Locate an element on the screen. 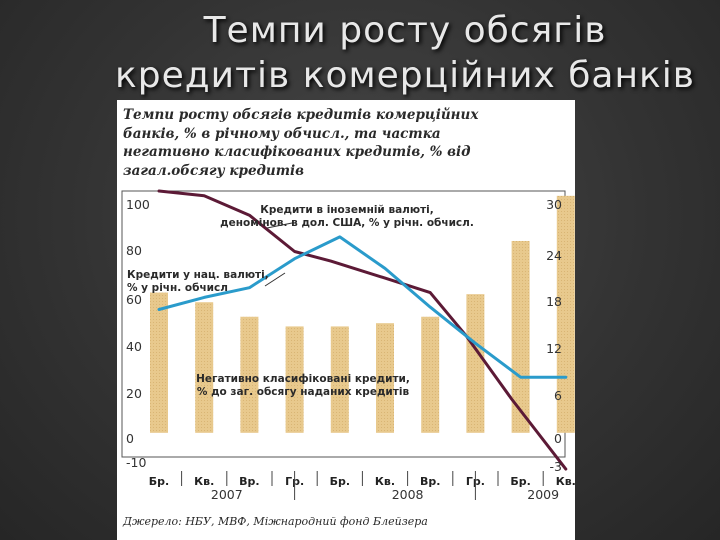 The width and height of the screenshot is (720, 540). annotation-label: Кредити у нац. валюті,% у річн. обчисл is located at coordinates (198, 281).